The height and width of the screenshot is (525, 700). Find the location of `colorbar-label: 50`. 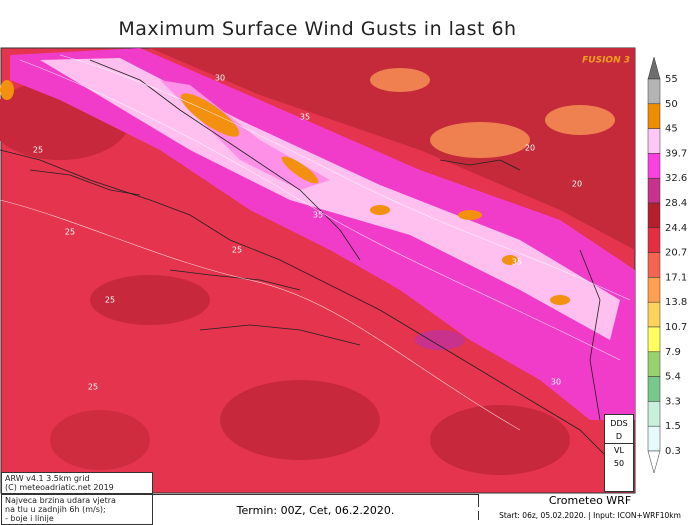

colorbar-label: 50 is located at coordinates (671, 104).